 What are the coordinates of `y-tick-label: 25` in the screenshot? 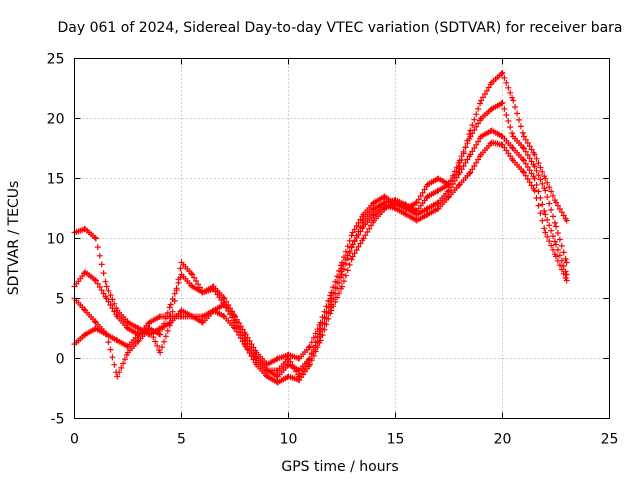 It's located at (56, 60).